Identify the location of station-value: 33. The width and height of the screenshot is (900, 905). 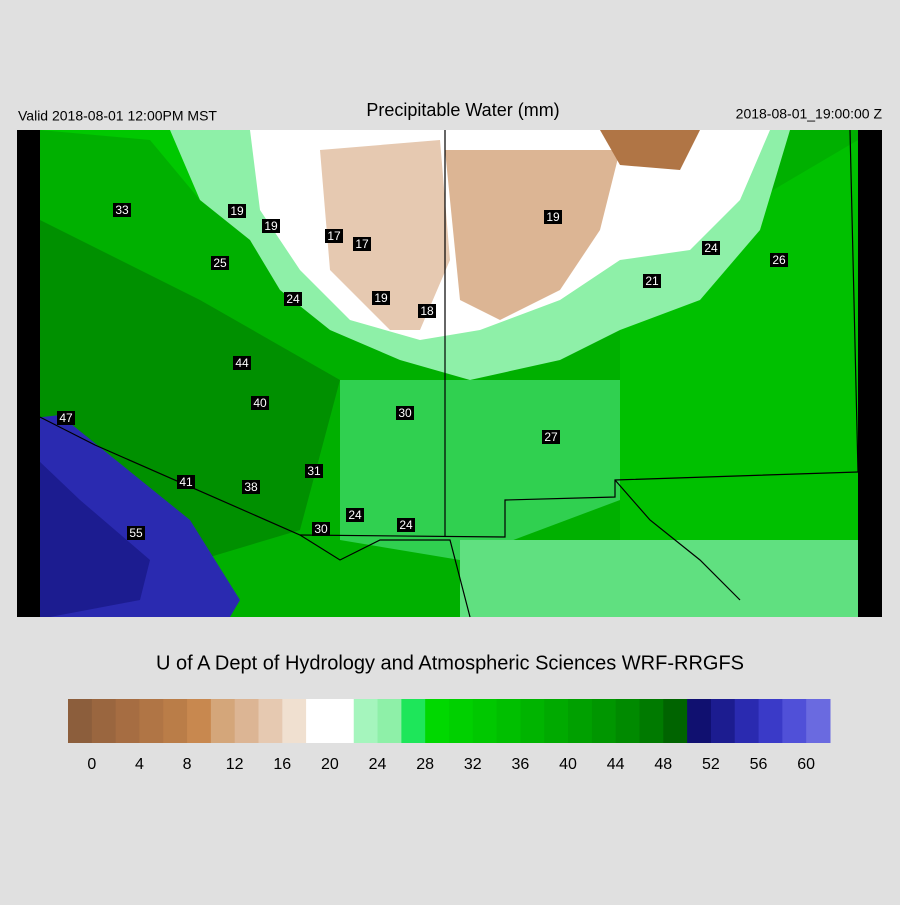
(122, 210).